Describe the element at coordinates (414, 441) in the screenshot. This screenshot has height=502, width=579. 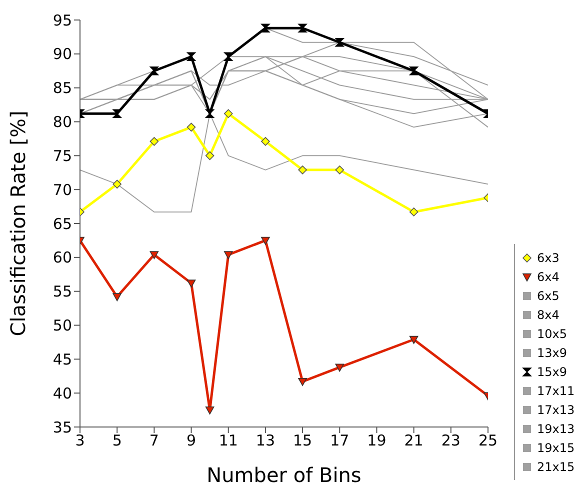
I see `x-tick-label: 21` at that location.